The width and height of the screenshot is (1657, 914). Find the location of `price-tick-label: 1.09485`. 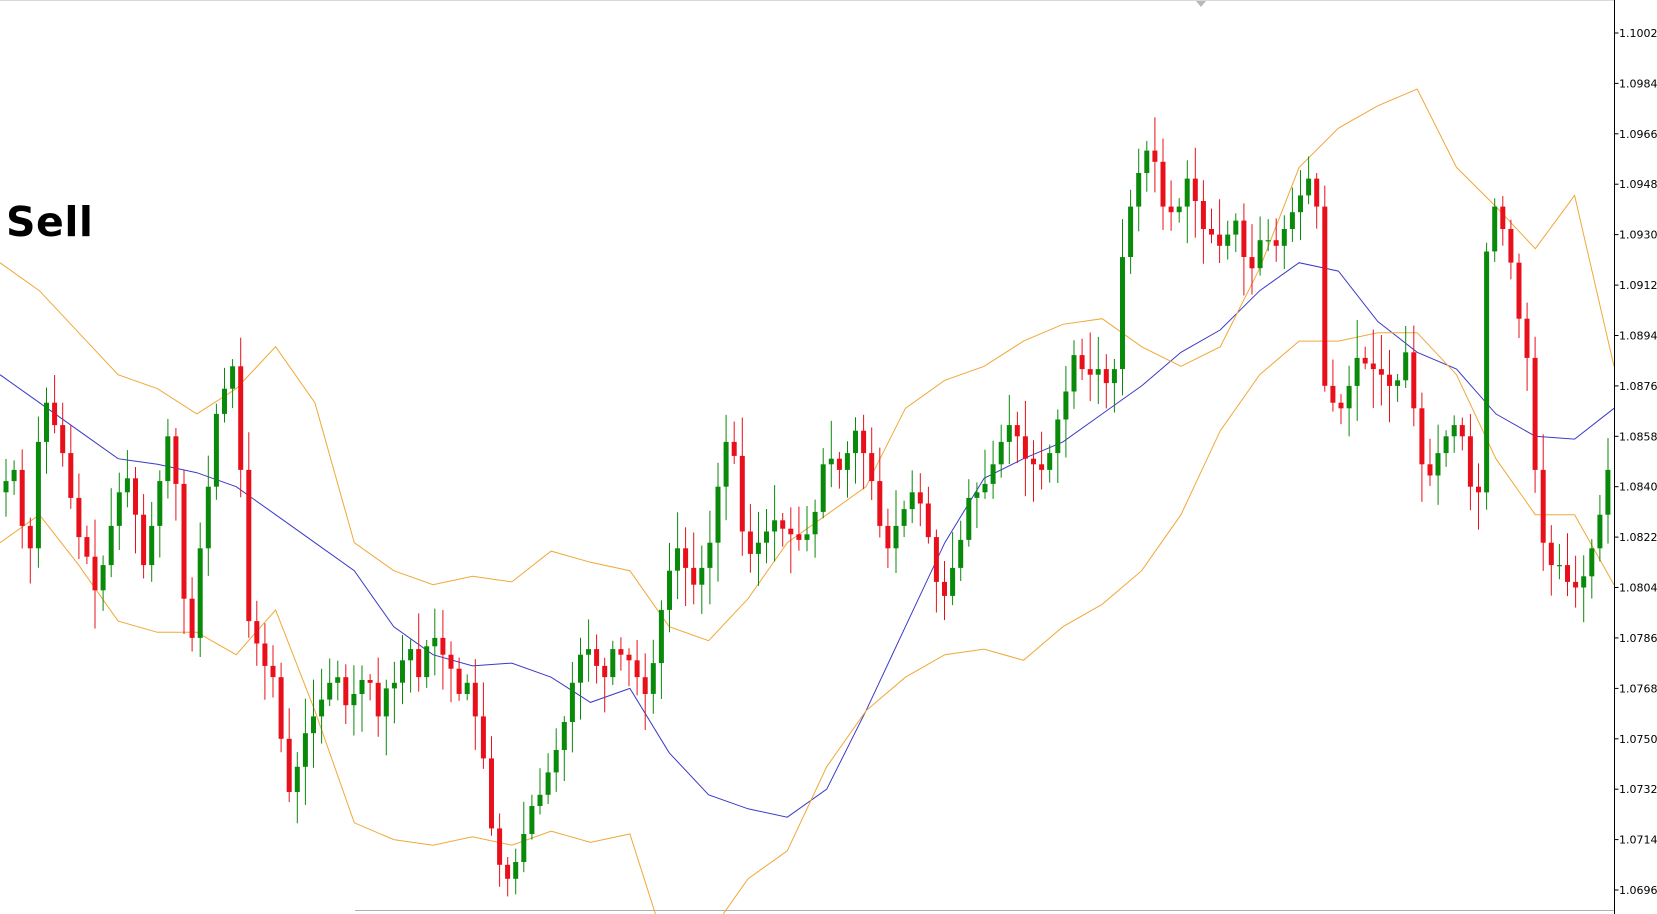

price-tick-label: 1.09485 is located at coordinates (1638, 184).